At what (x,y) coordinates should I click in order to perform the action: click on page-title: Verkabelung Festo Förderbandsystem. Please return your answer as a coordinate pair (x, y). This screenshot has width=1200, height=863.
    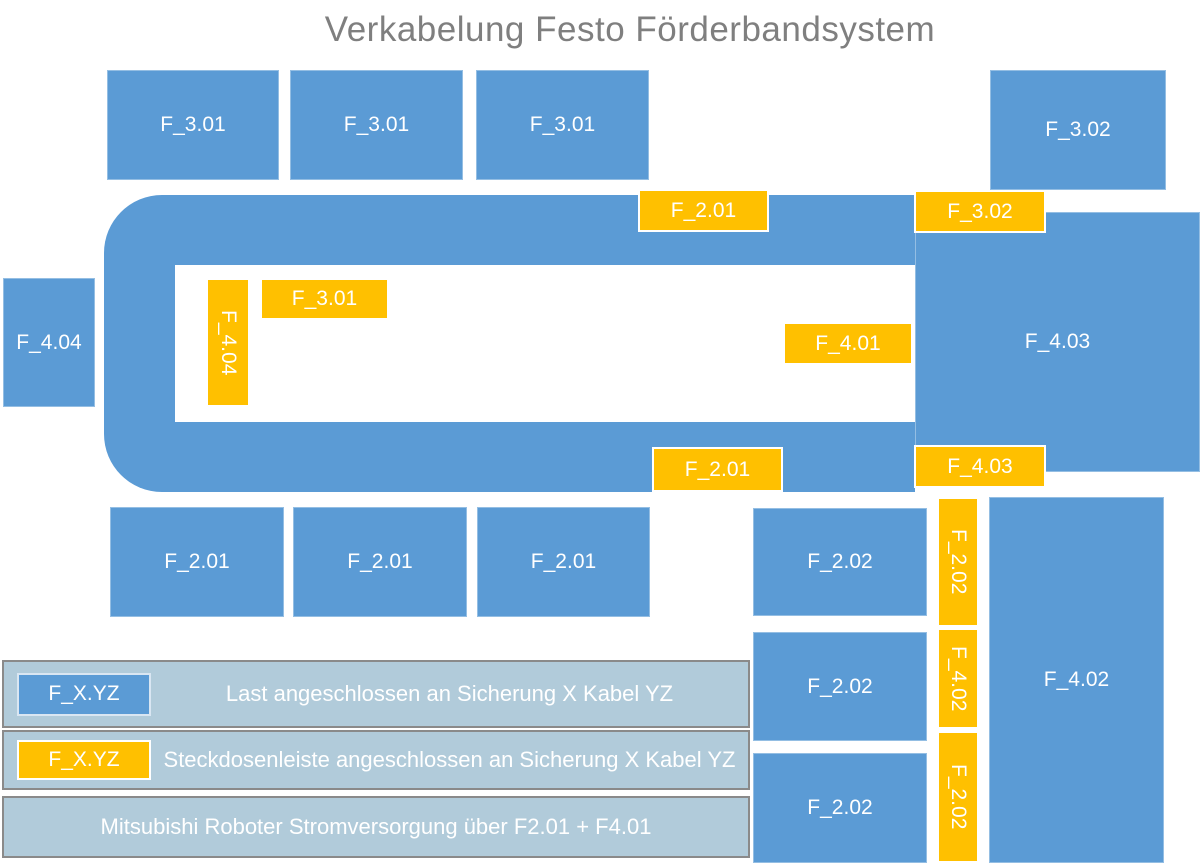
    Looking at the image, I should click on (630, 29).